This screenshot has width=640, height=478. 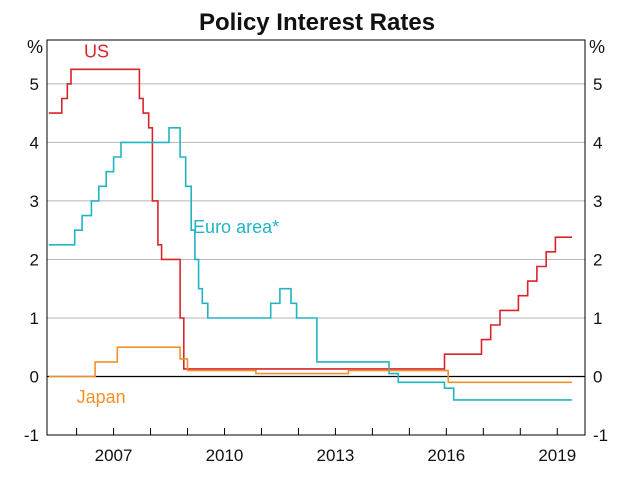 What do you see at coordinates (35, 47) in the screenshot?
I see `y-axis-unit-left: %` at bounding box center [35, 47].